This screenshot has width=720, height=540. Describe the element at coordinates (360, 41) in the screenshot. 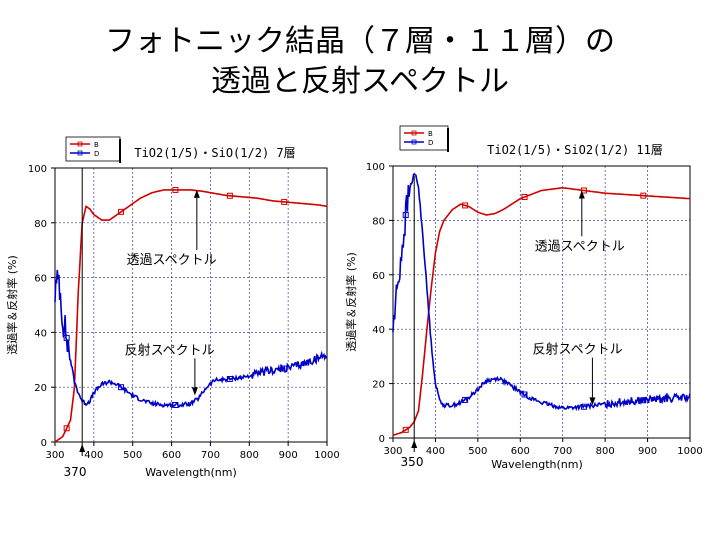

I see `slide-title-line1: フォトニック結晶（７層・１１層）の` at that location.